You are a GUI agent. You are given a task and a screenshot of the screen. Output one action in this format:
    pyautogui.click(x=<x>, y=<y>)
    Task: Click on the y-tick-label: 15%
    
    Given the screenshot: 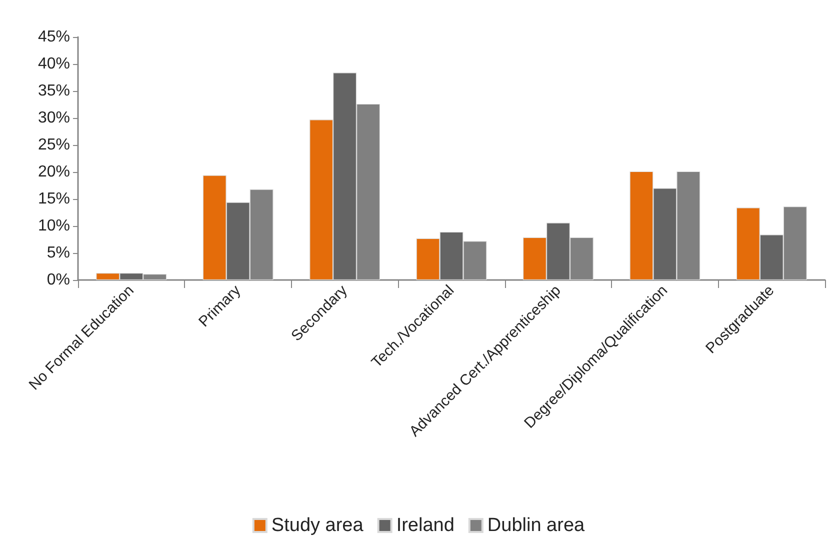 What is the action you would take?
    pyautogui.click(x=54, y=199)
    